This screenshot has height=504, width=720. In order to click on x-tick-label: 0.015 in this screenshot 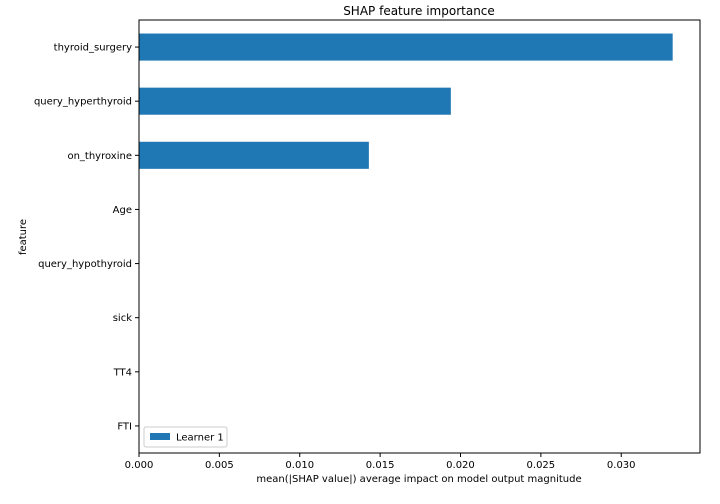, I will do `click(380, 465)`.